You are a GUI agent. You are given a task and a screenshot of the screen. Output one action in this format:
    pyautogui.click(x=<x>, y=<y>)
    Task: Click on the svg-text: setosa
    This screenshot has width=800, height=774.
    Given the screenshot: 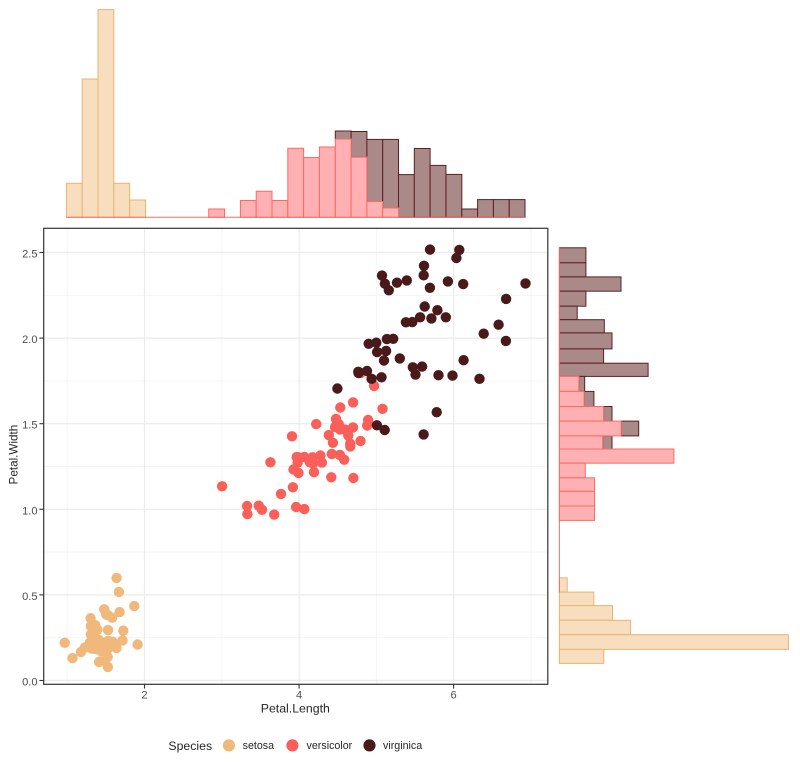 What is the action you would take?
    pyautogui.click(x=259, y=746)
    